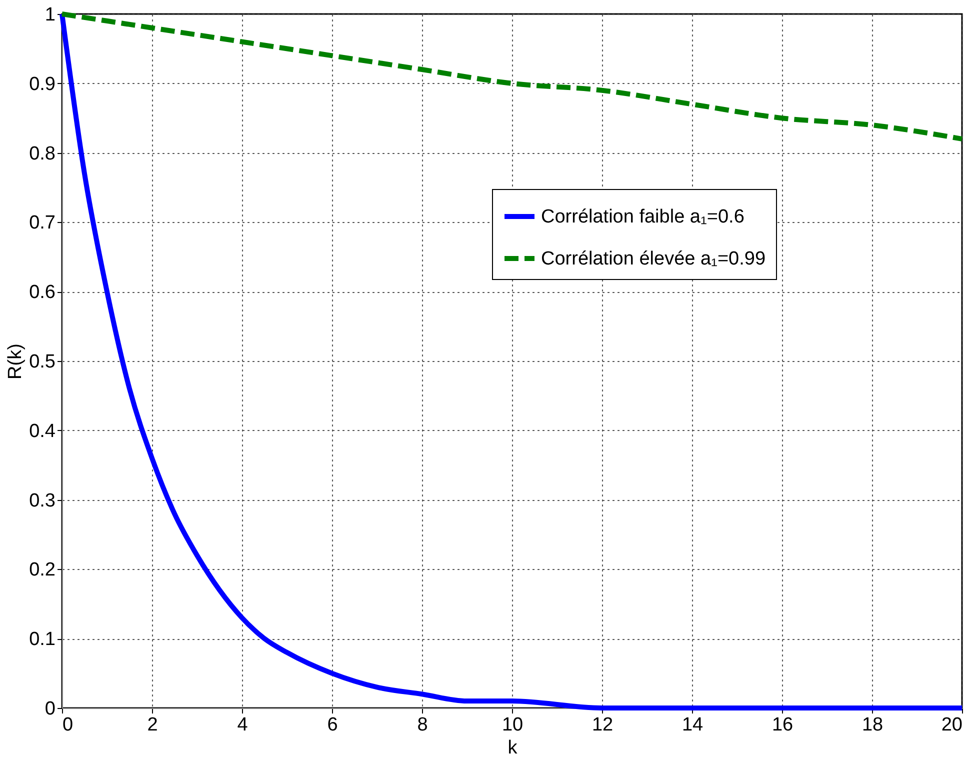 The height and width of the screenshot is (762, 970). What do you see at coordinates (50, 709) in the screenshot?
I see `y-tick-label: 0` at bounding box center [50, 709].